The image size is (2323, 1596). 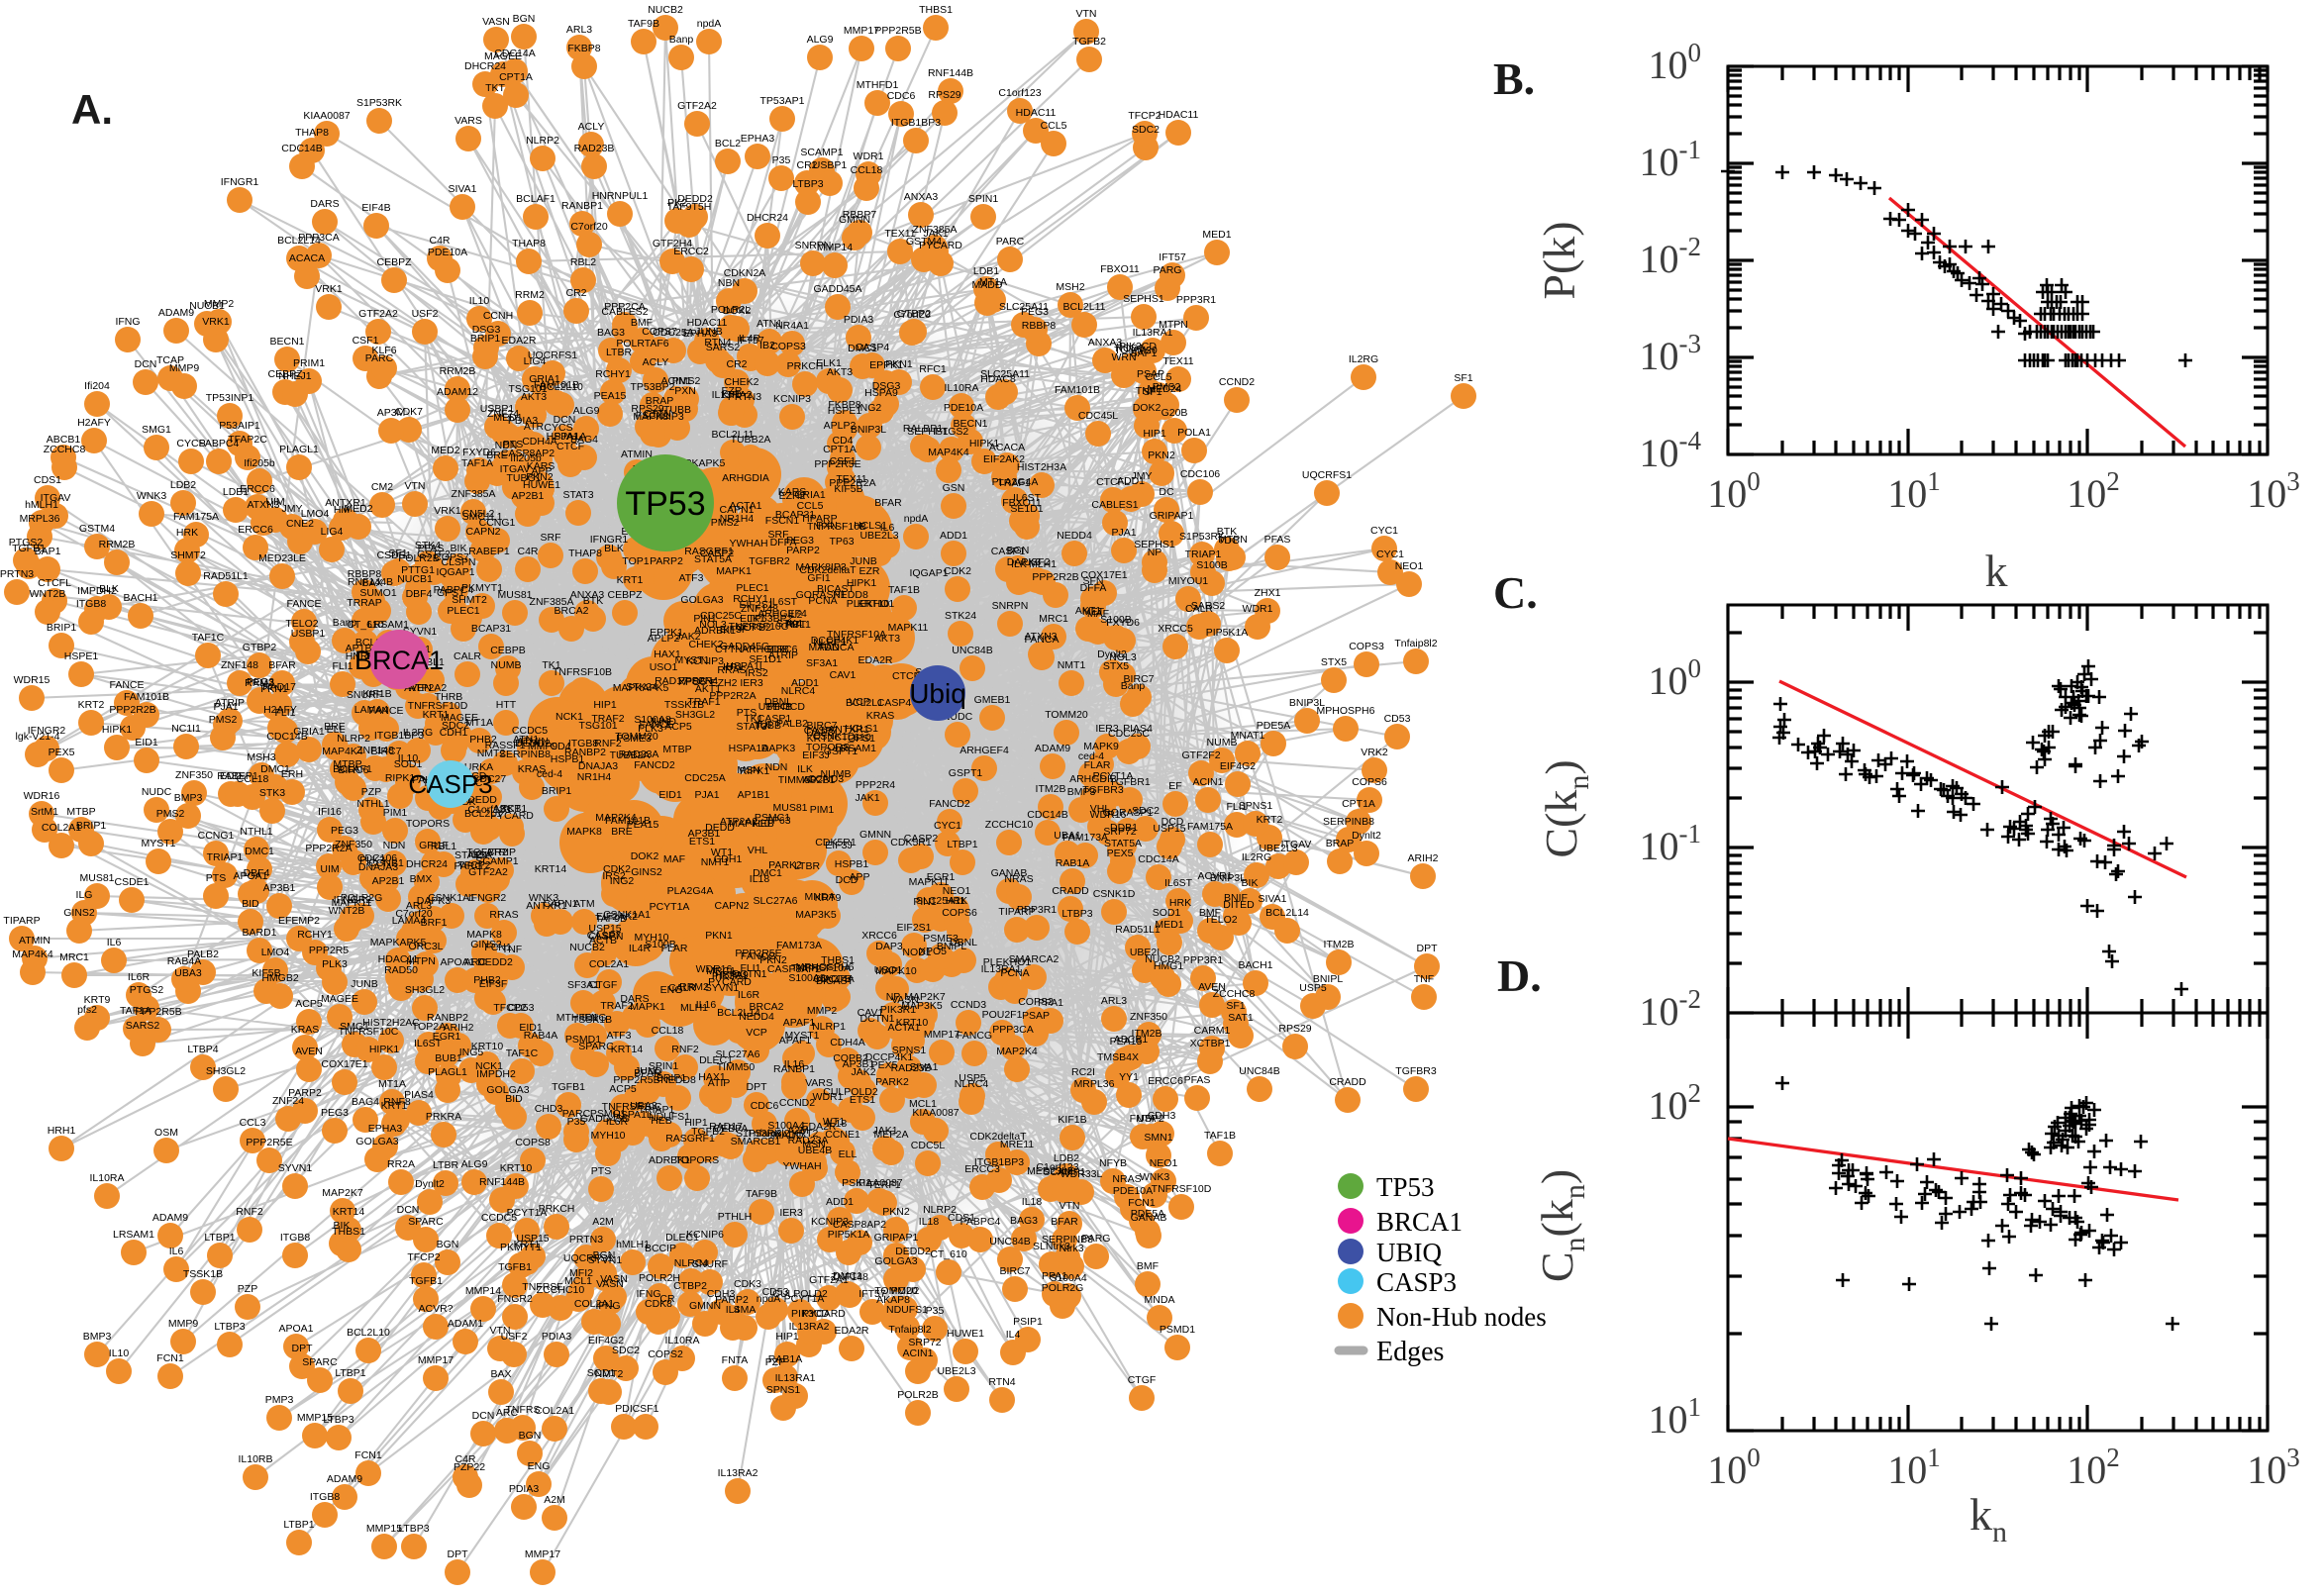 I want to click on svg-text: SLC27A6, so click(x=738, y=1054).